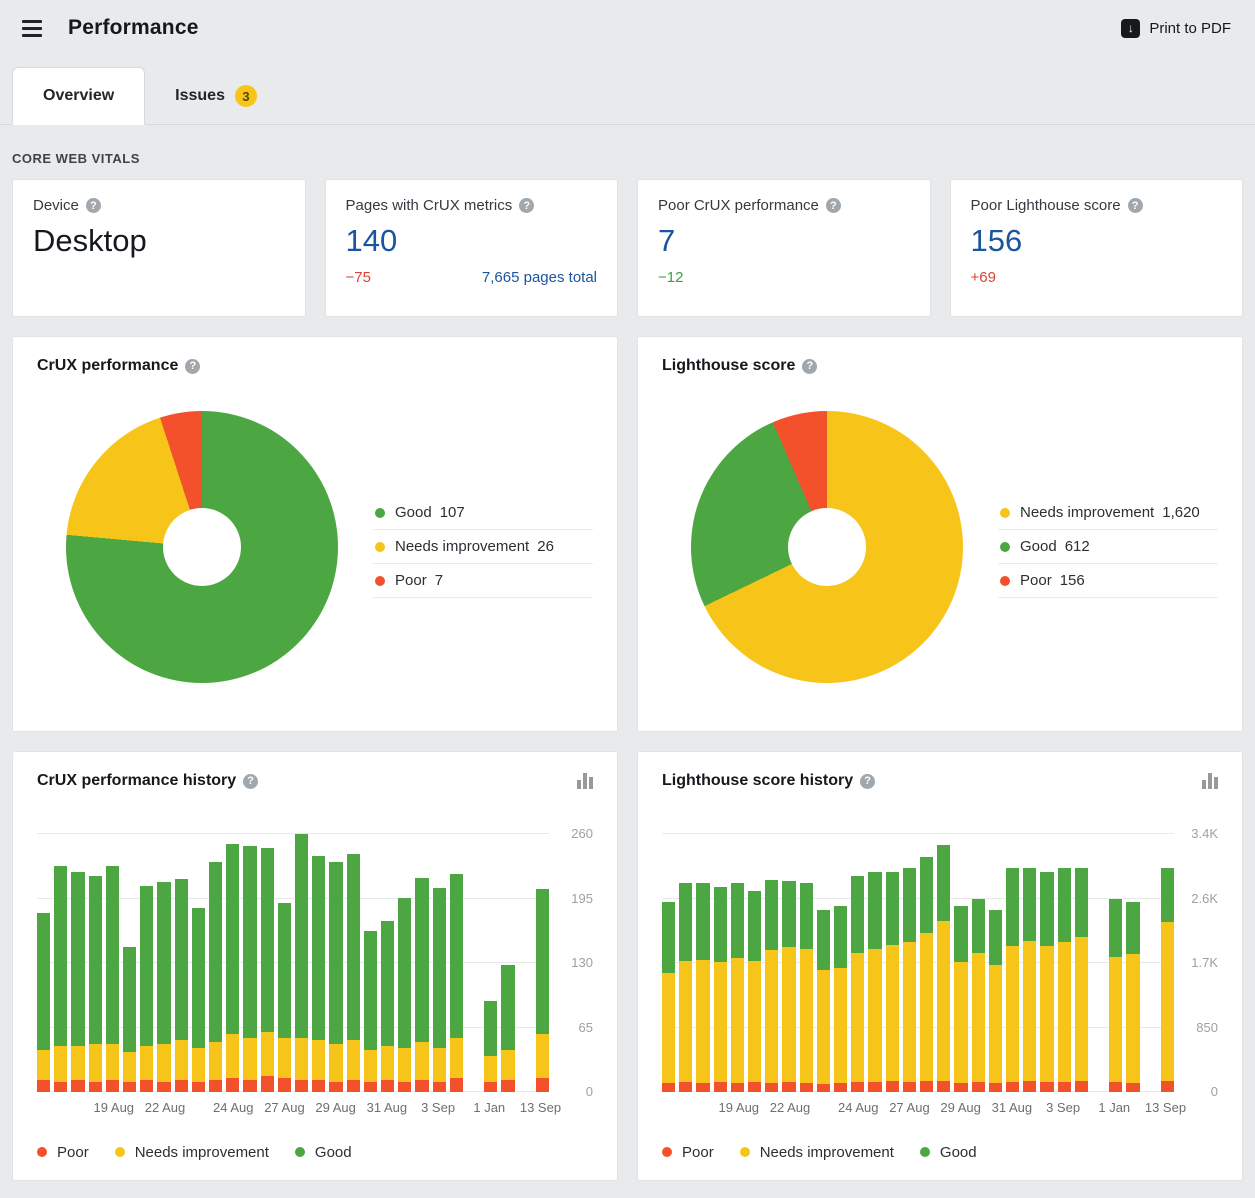  I want to click on x-axis-label: 29 Aug, so click(960, 1107).